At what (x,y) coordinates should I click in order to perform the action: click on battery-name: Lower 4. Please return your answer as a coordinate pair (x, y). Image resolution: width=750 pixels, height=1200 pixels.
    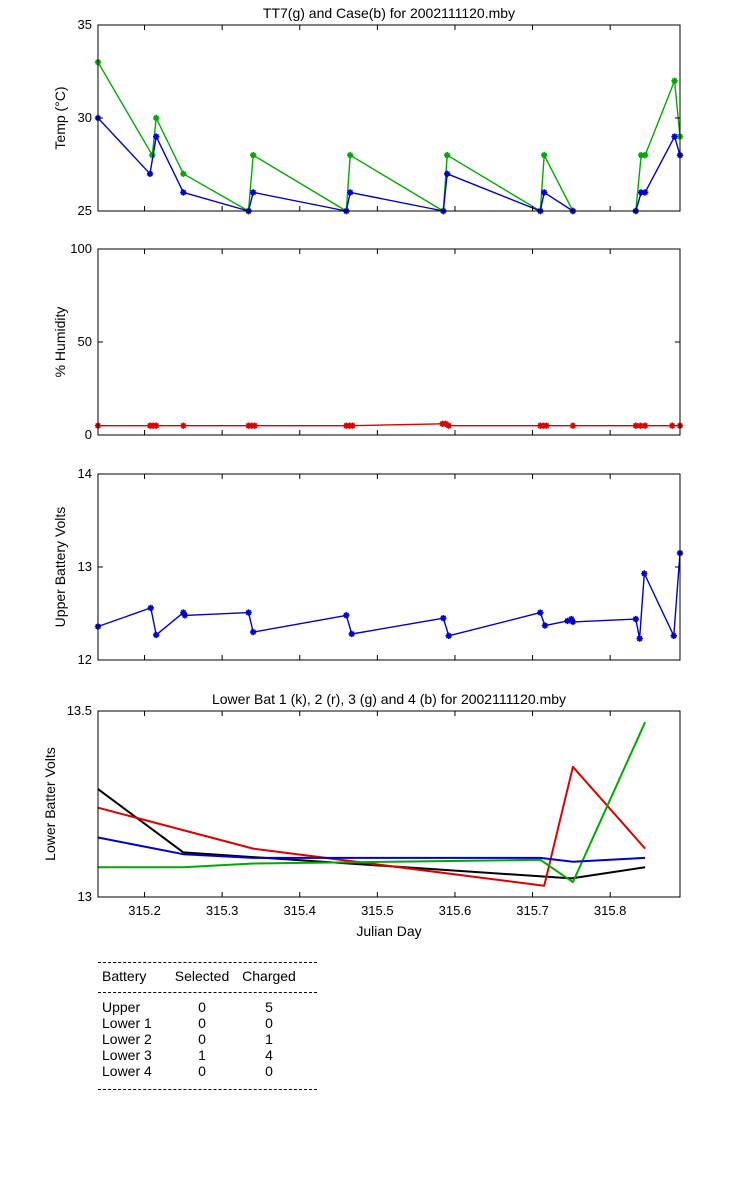
    Looking at the image, I should click on (127, 1071).